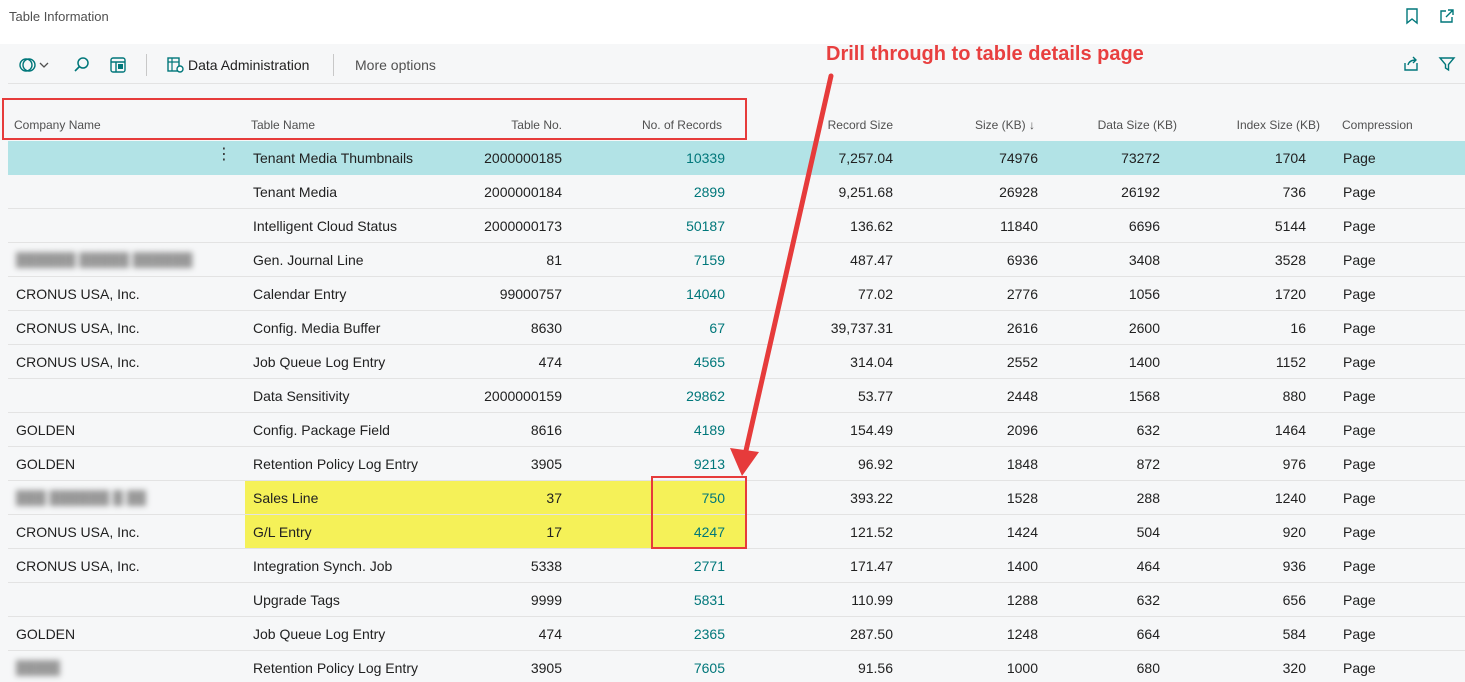 This screenshot has width=1465, height=682. Describe the element at coordinates (705, 396) in the screenshot. I see `cell-no-of-records-link: 29862` at that location.